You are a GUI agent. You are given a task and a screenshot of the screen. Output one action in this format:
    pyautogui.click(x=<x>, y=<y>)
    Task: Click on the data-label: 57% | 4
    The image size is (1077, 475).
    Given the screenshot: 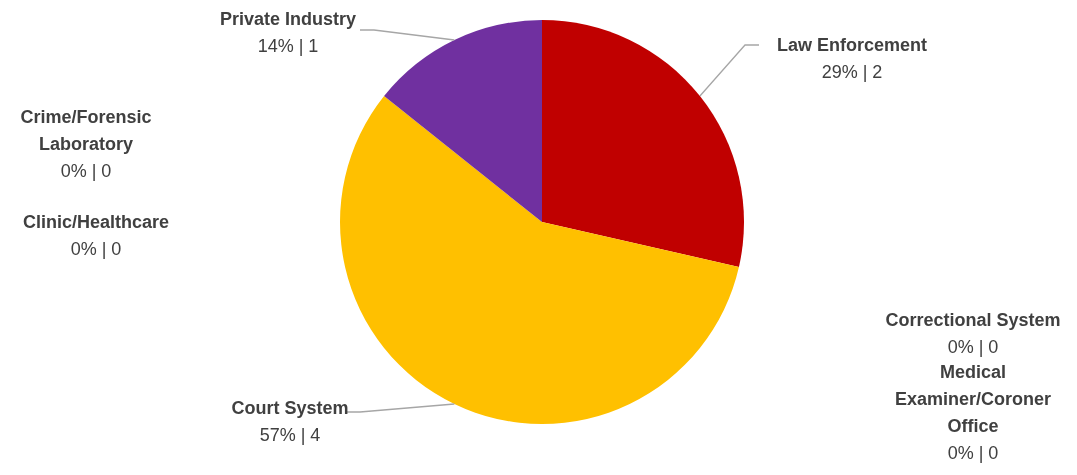 What is the action you would take?
    pyautogui.click(x=290, y=435)
    